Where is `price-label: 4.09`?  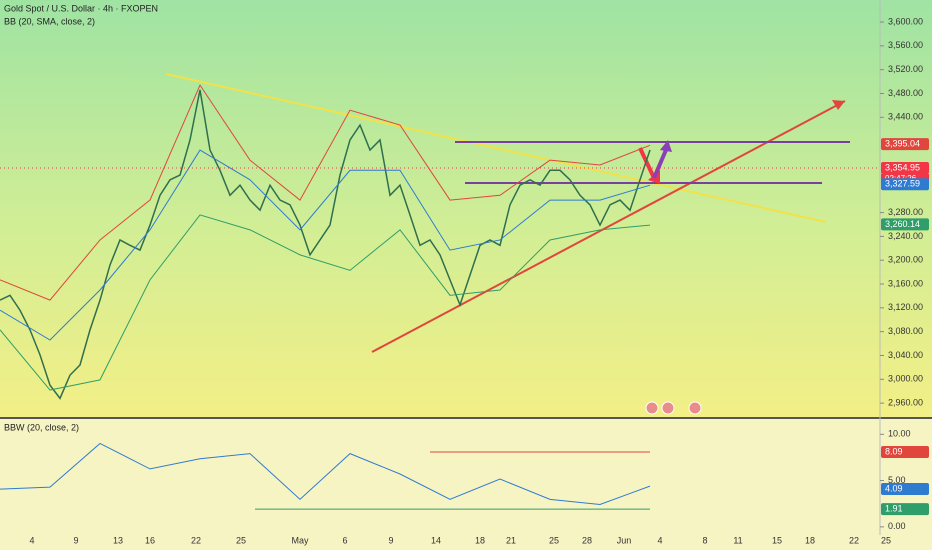
price-label: 4.09 is located at coordinates (894, 488).